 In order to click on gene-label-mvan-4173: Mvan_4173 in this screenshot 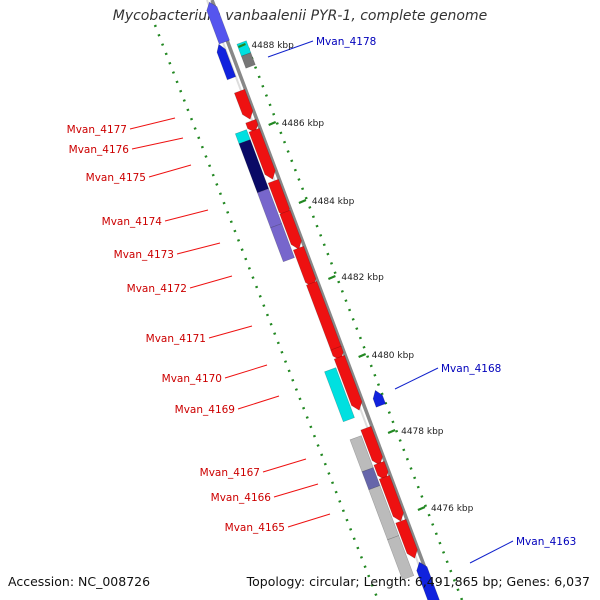, I will do `click(144, 255)`.